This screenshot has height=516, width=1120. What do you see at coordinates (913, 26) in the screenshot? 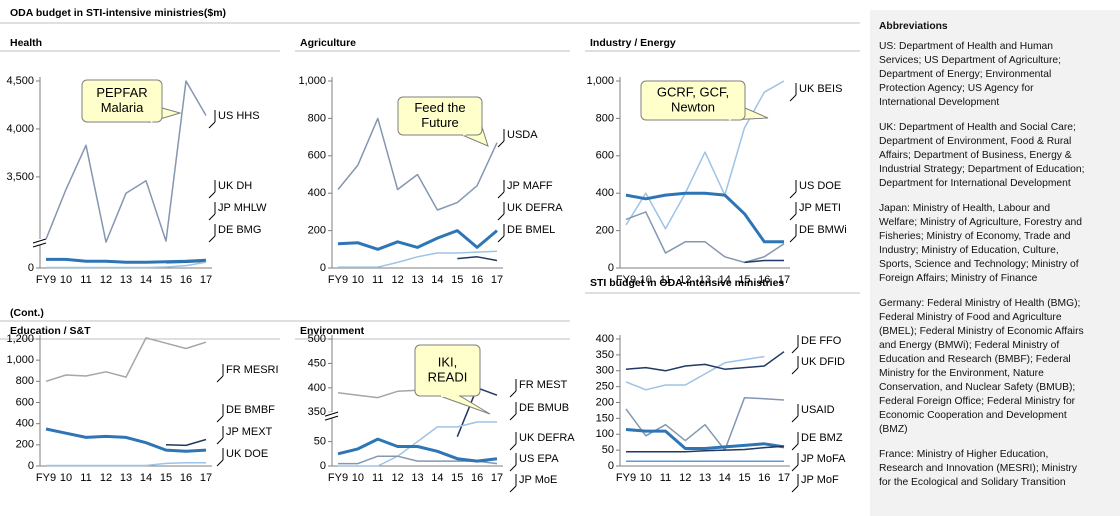
I see `abbreviations-title: Abbreviations` at bounding box center [913, 26].